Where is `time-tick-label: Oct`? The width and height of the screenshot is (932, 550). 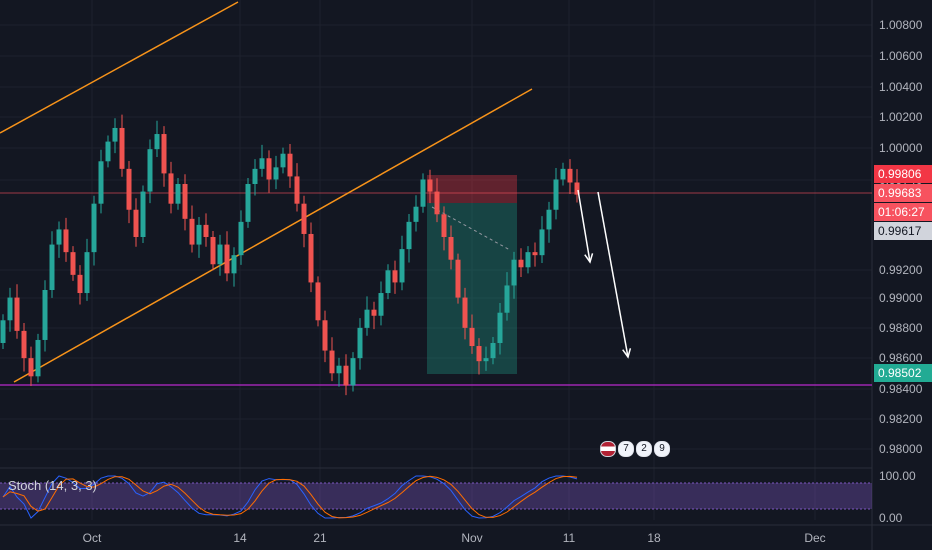 time-tick-label: Oct is located at coordinates (92, 538).